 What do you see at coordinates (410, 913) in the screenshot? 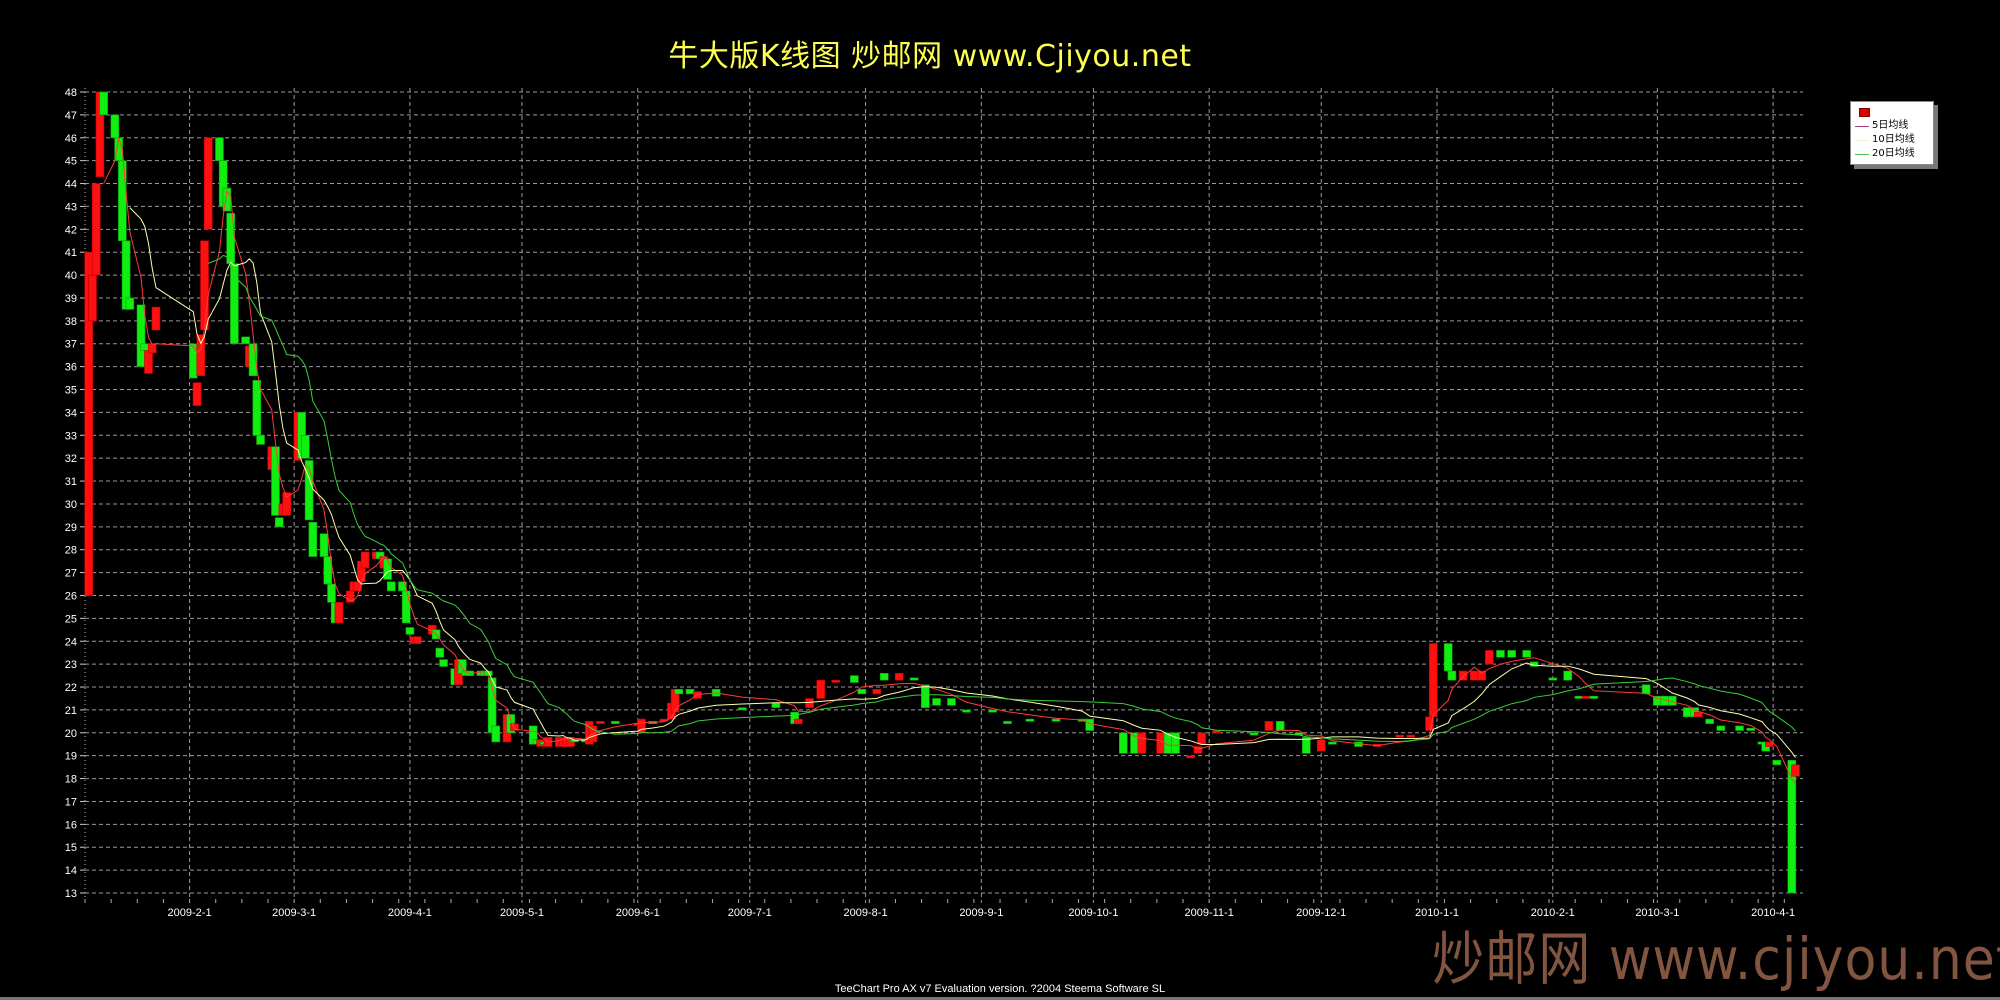
I see `x-tick-label: 2009-4-1` at bounding box center [410, 913].